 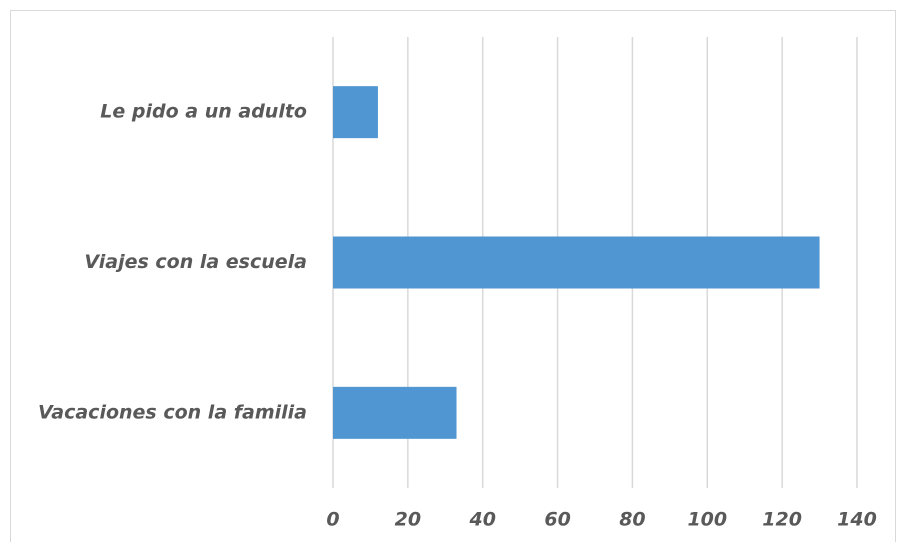 What do you see at coordinates (408, 520) in the screenshot?
I see `x-tick-label: 20` at bounding box center [408, 520].